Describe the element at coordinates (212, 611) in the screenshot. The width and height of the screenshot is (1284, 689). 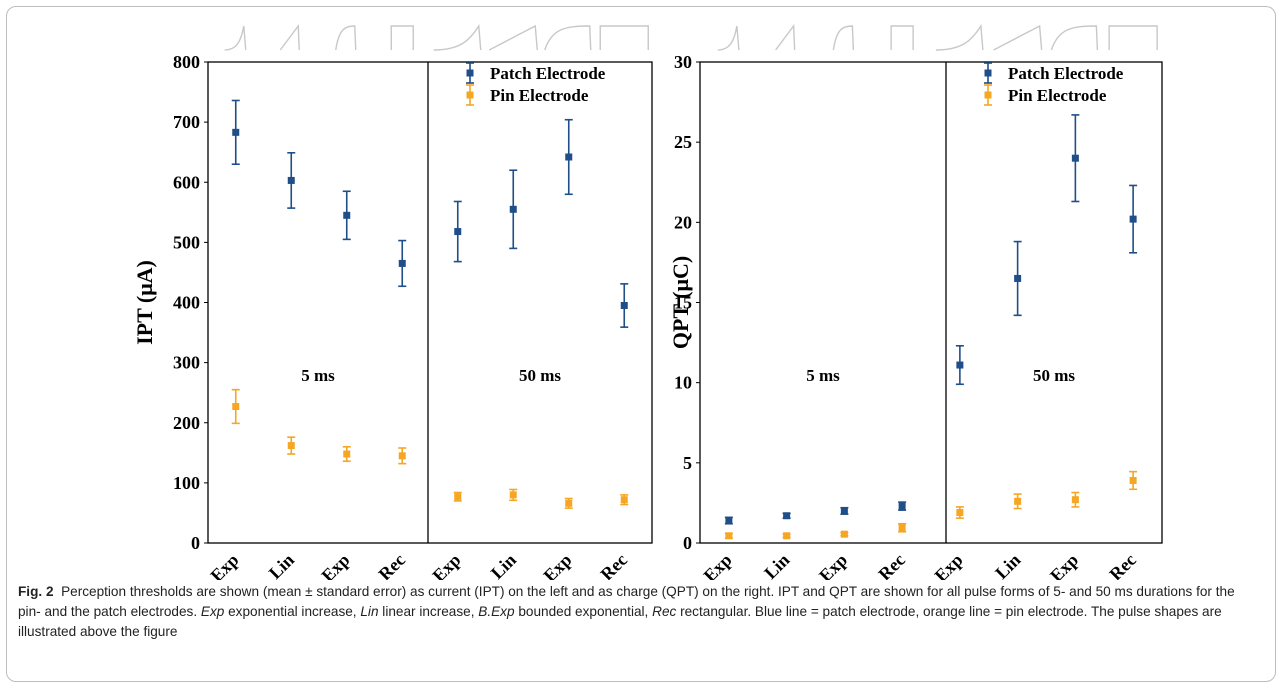
I see `caption-term-exp: Exp` at that location.